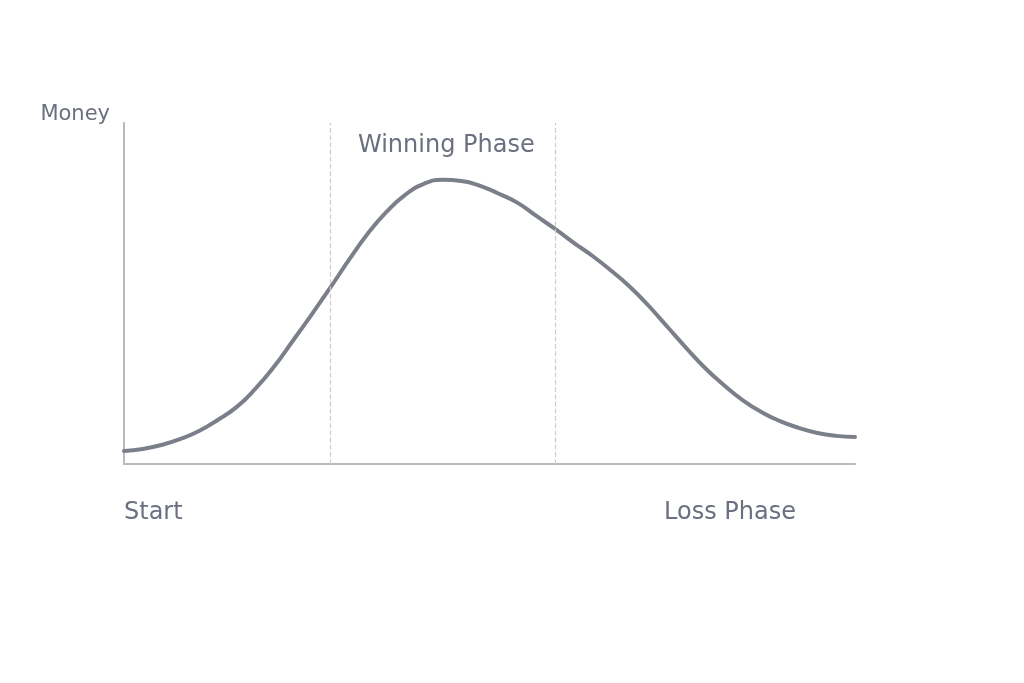  I want to click on text: Loss Phase, so click(730, 511).